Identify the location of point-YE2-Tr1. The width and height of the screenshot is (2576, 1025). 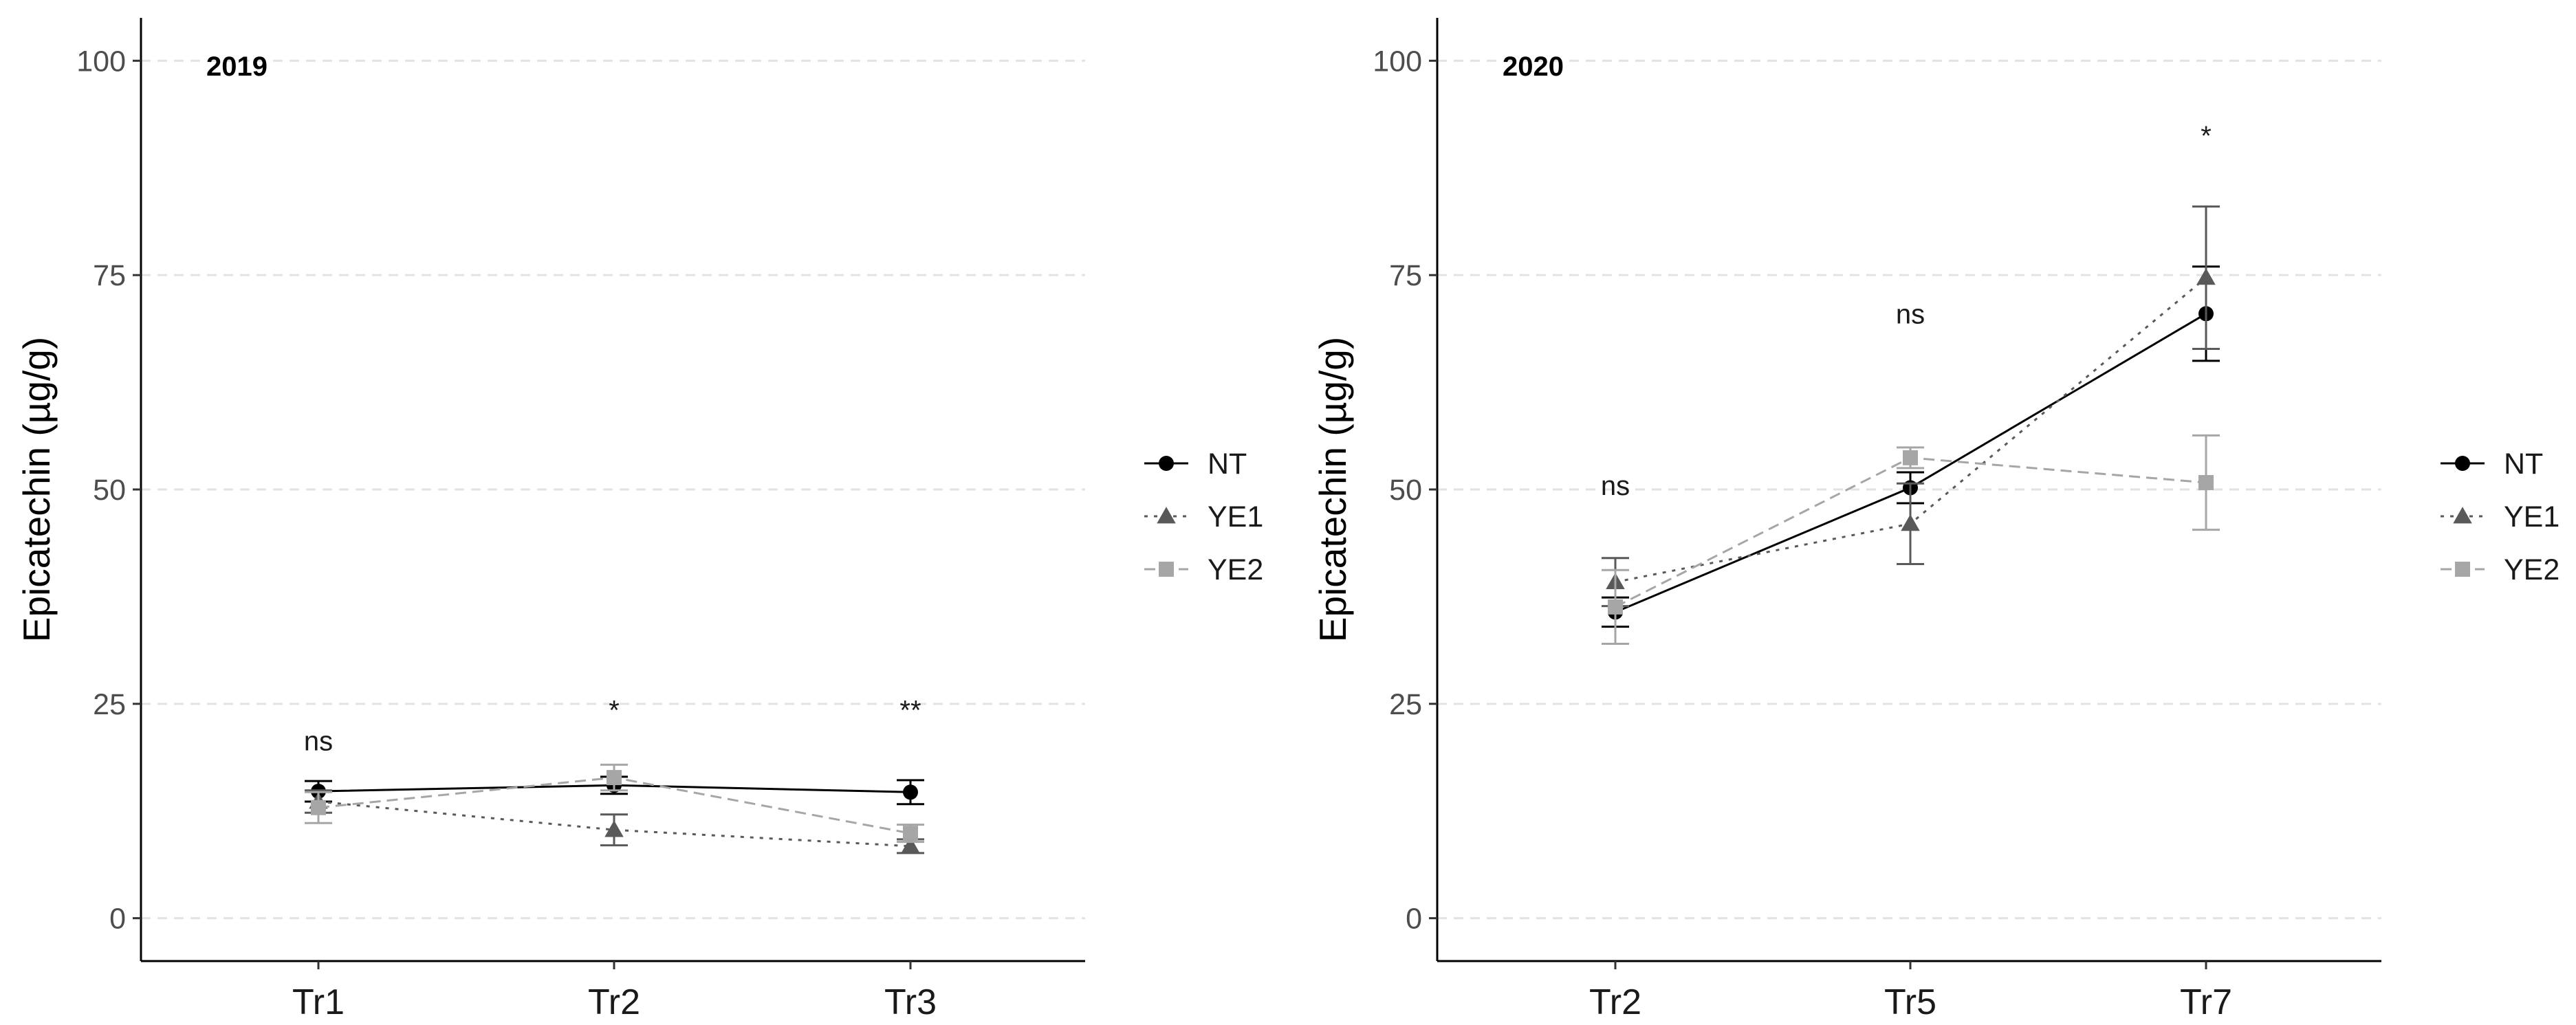
(318, 807).